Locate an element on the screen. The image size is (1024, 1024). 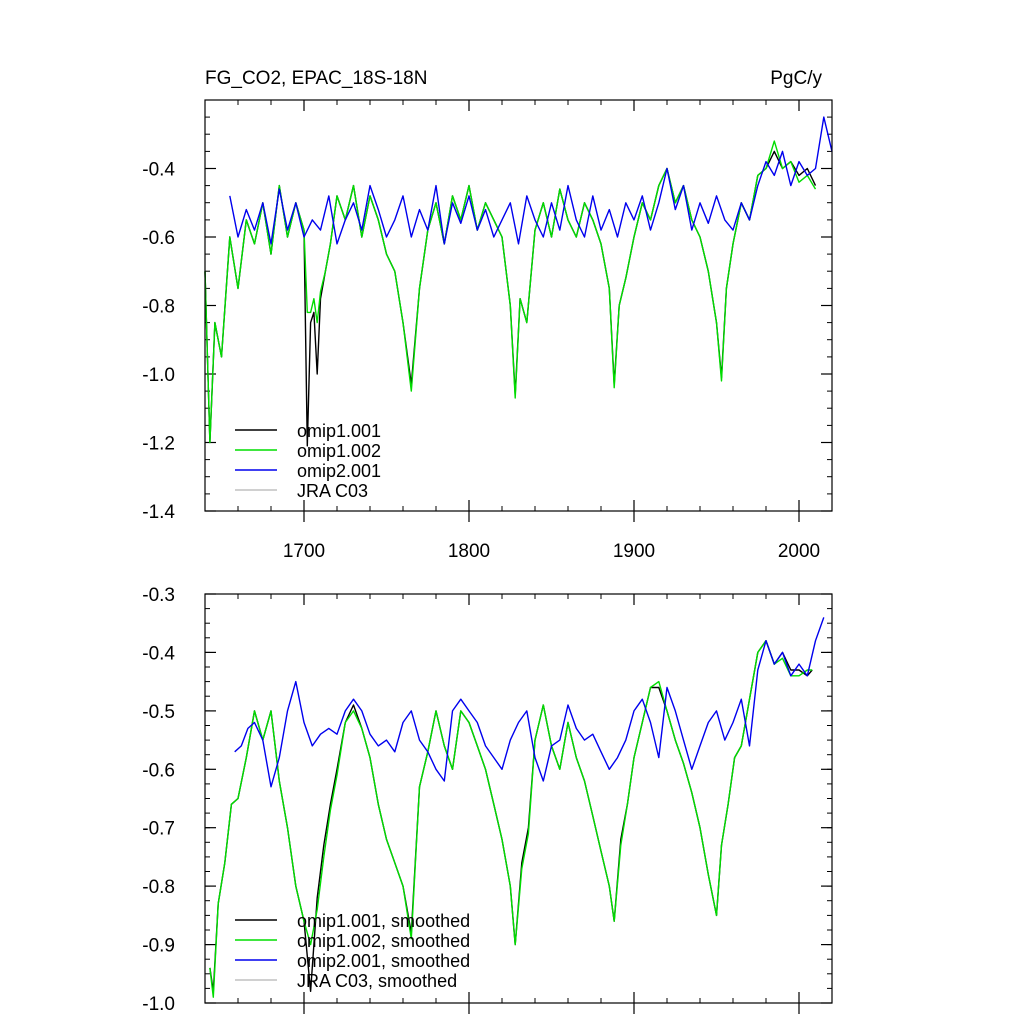
bottom-y-tick-label: -0.9 is located at coordinates (158, 946).